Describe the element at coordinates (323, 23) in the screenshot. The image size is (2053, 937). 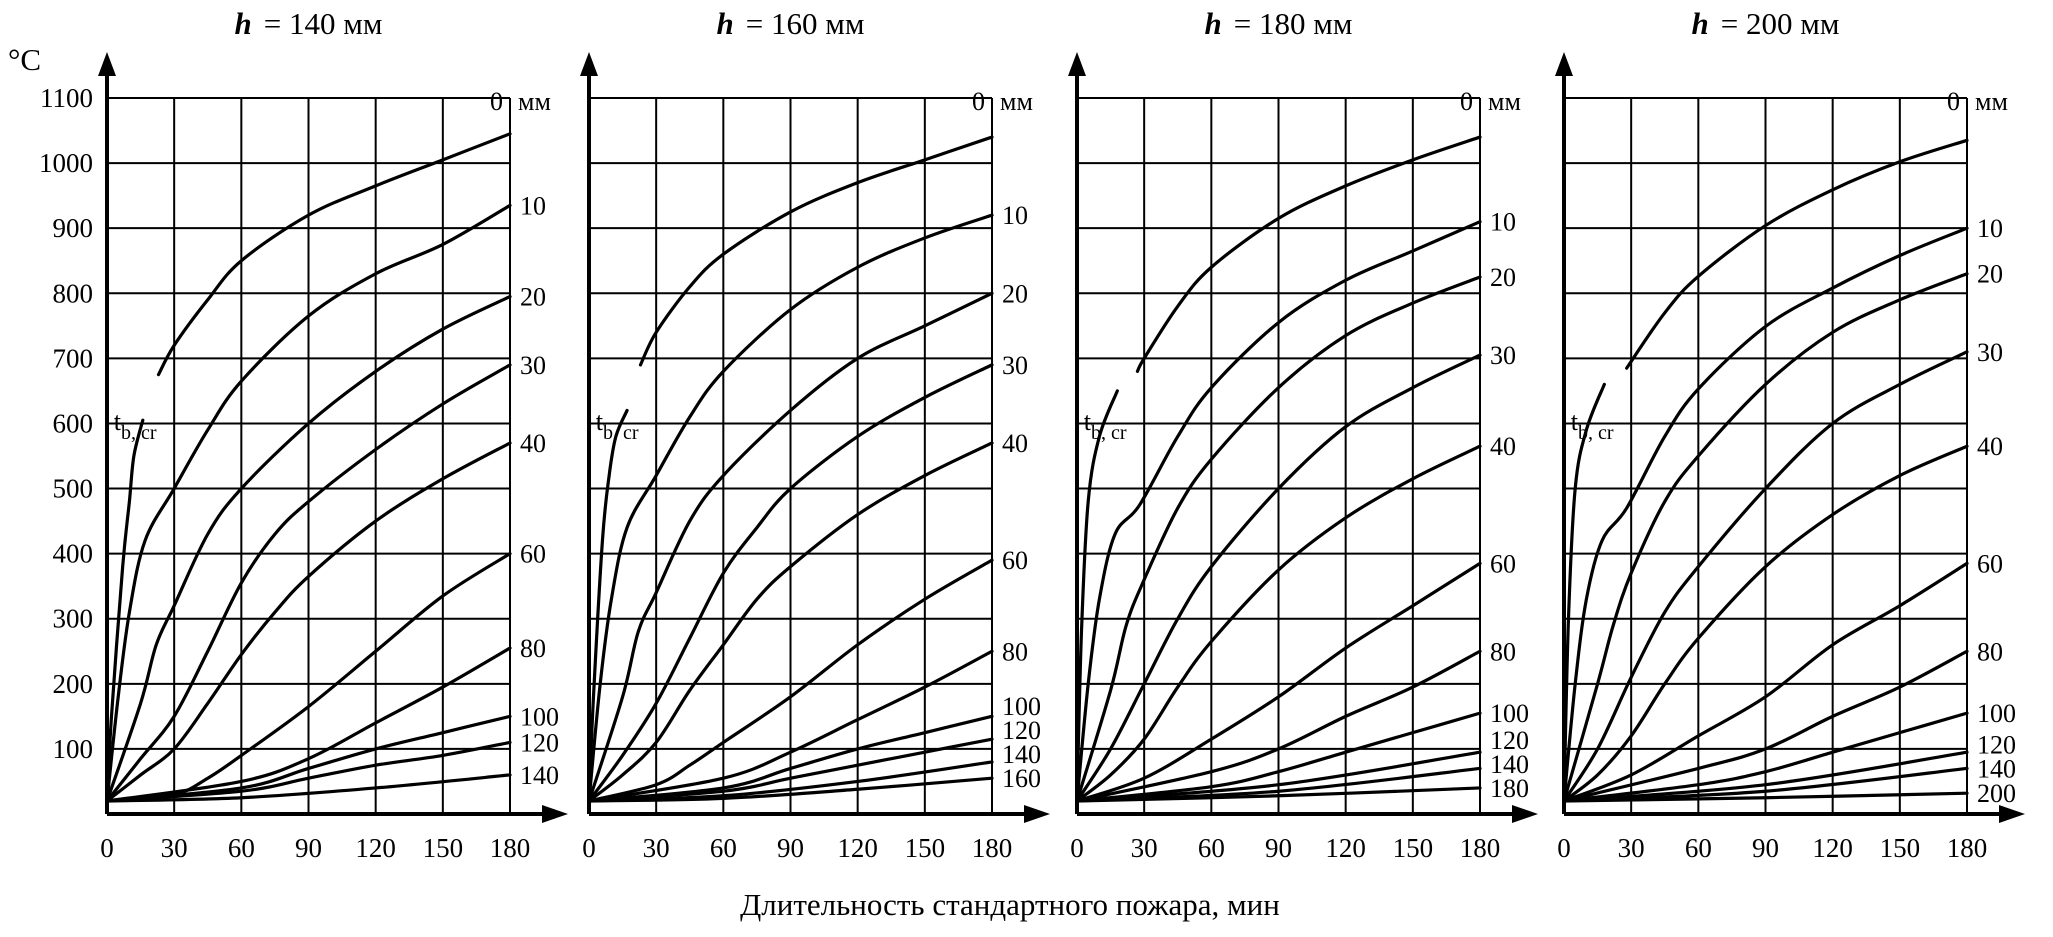
I see `panel-title-value: = 140 мм` at that location.